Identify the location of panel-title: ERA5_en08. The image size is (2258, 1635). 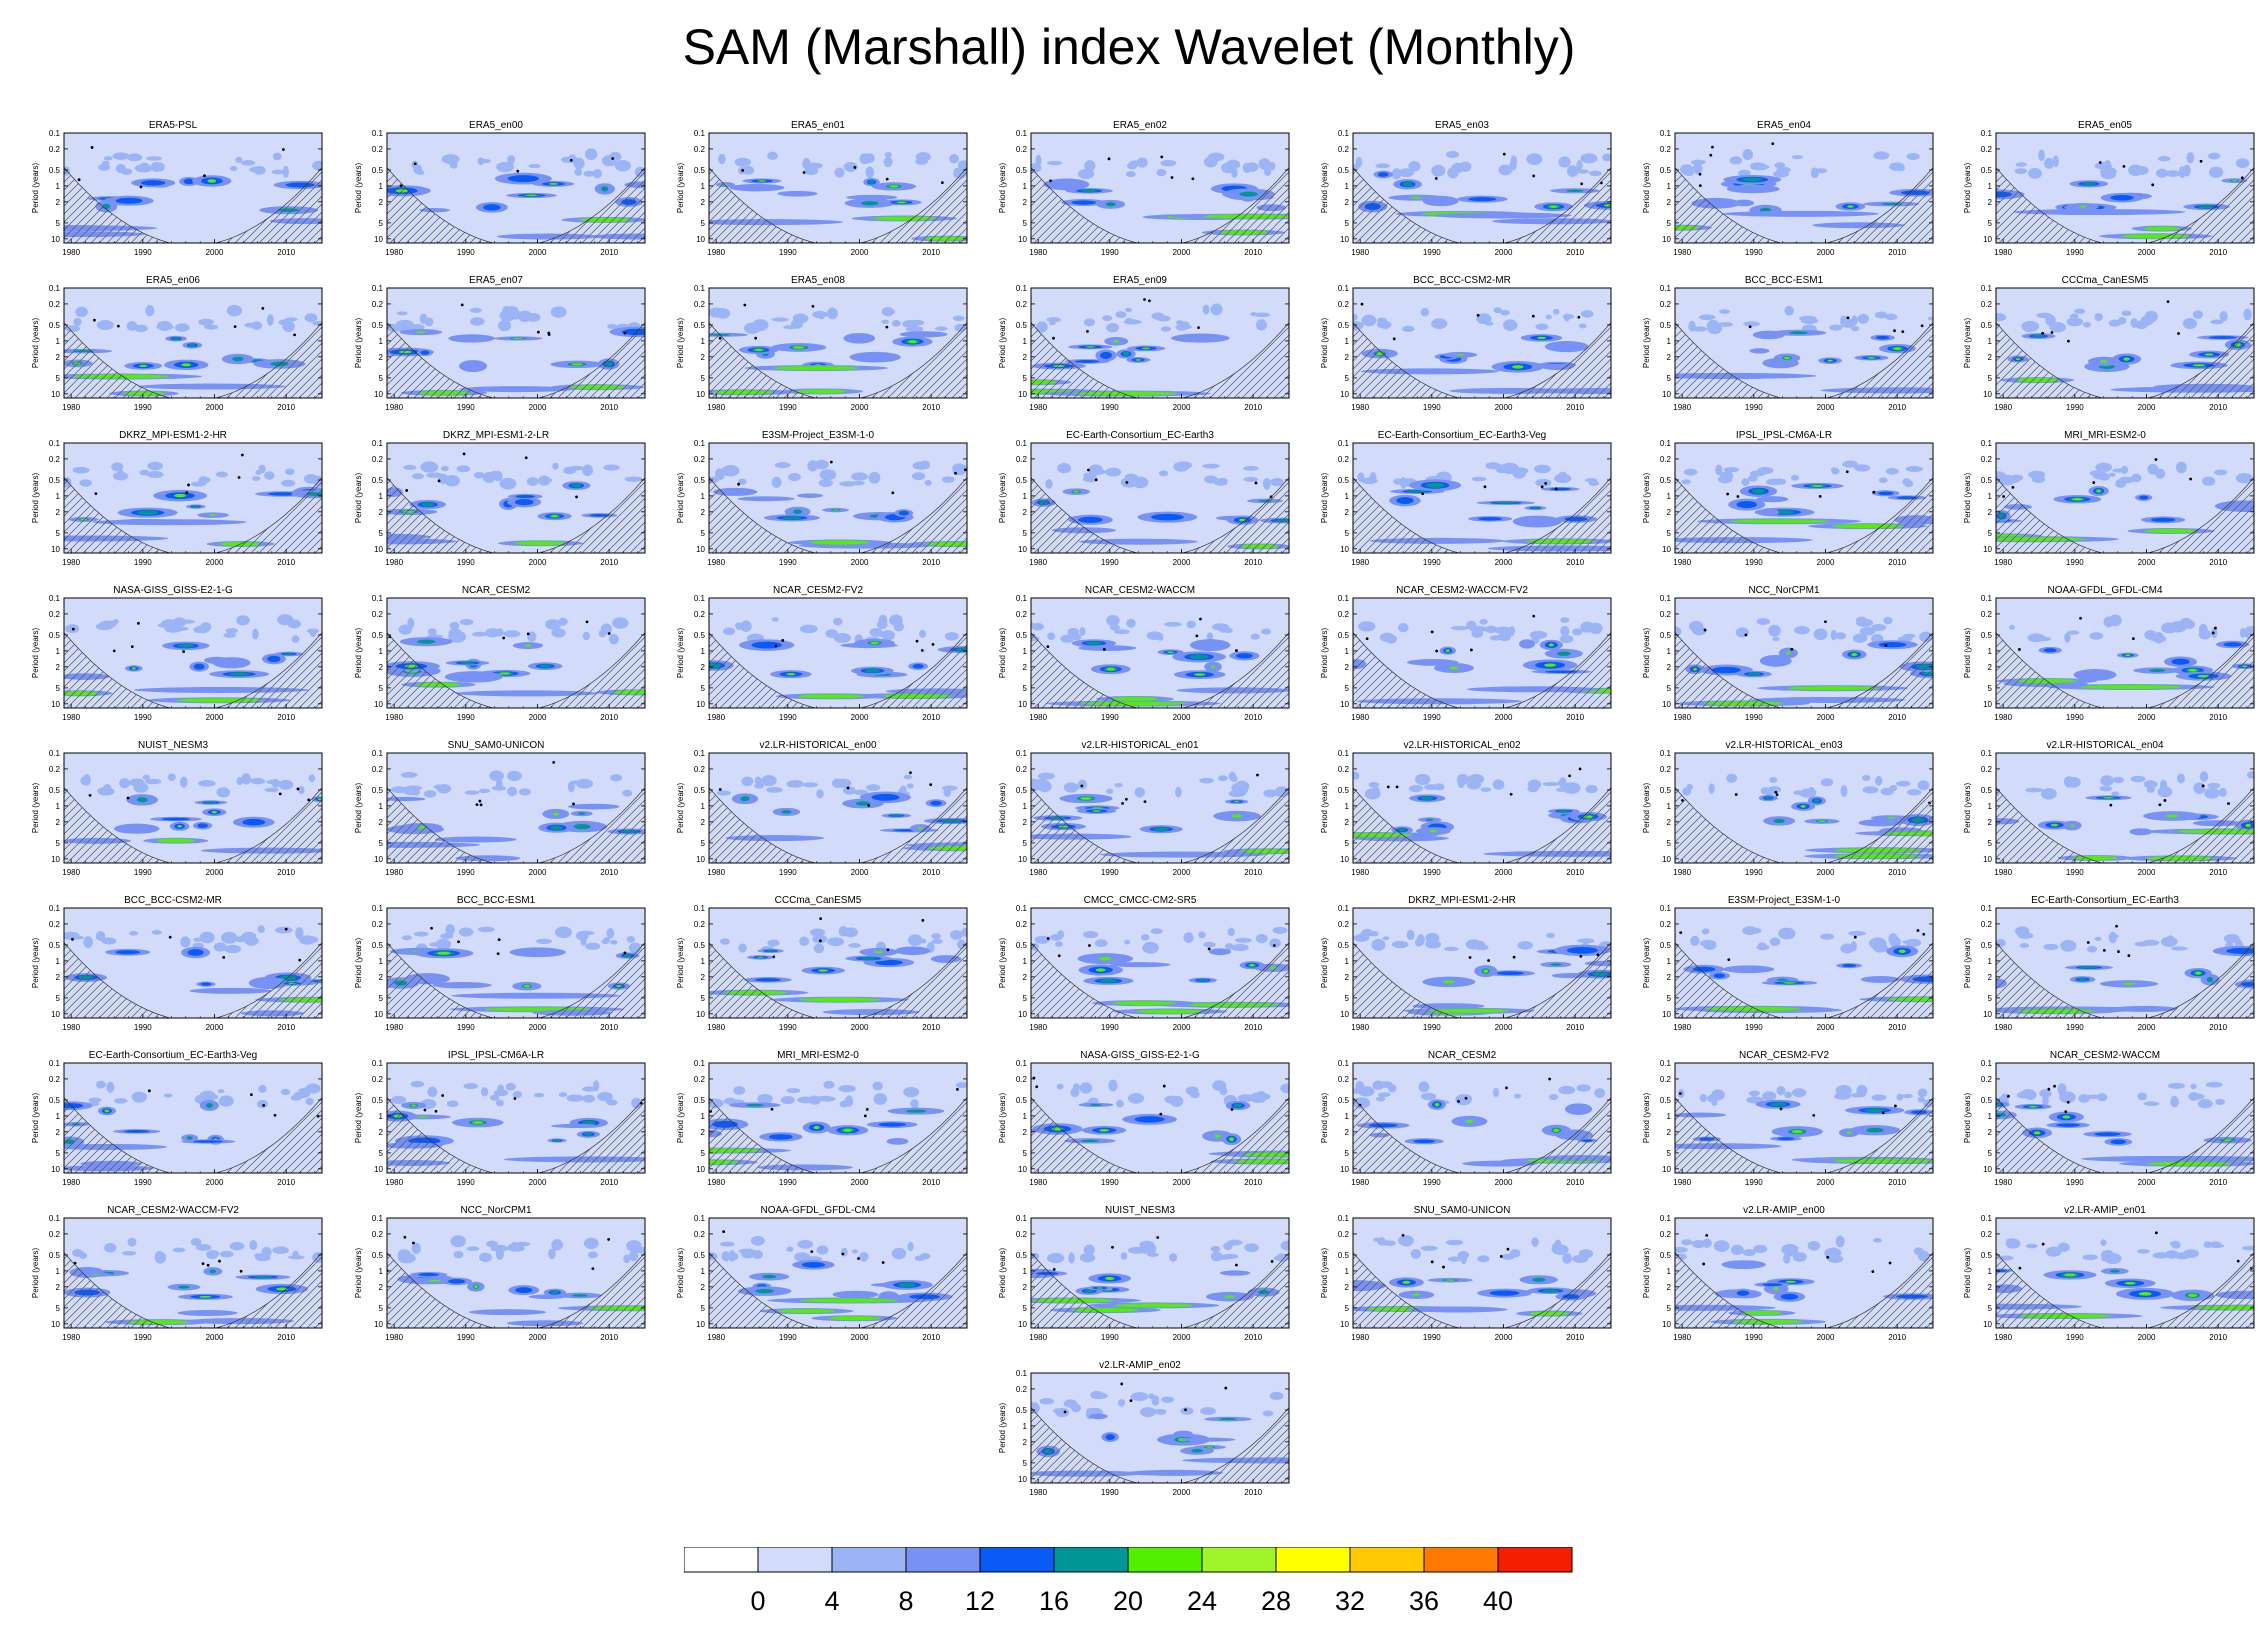
(818, 280).